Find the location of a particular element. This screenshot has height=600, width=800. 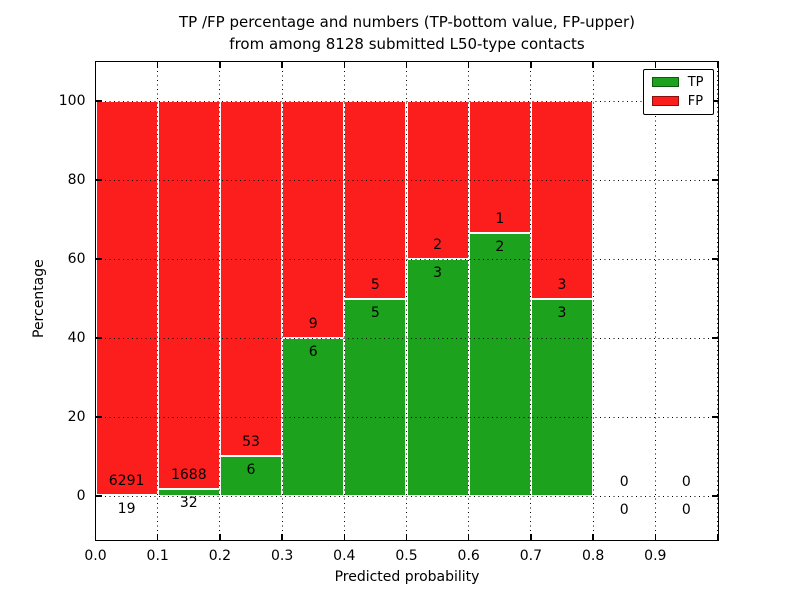

tp-count-label: 19 is located at coordinates (126, 508).